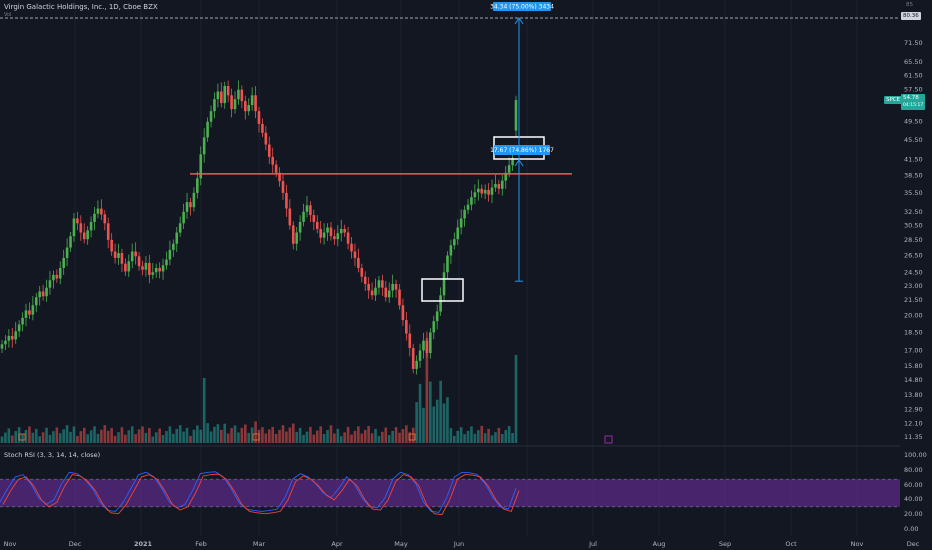 This screenshot has width=932, height=550. Describe the element at coordinates (259, 544) in the screenshot. I see `time-tick-label: Mar` at that location.